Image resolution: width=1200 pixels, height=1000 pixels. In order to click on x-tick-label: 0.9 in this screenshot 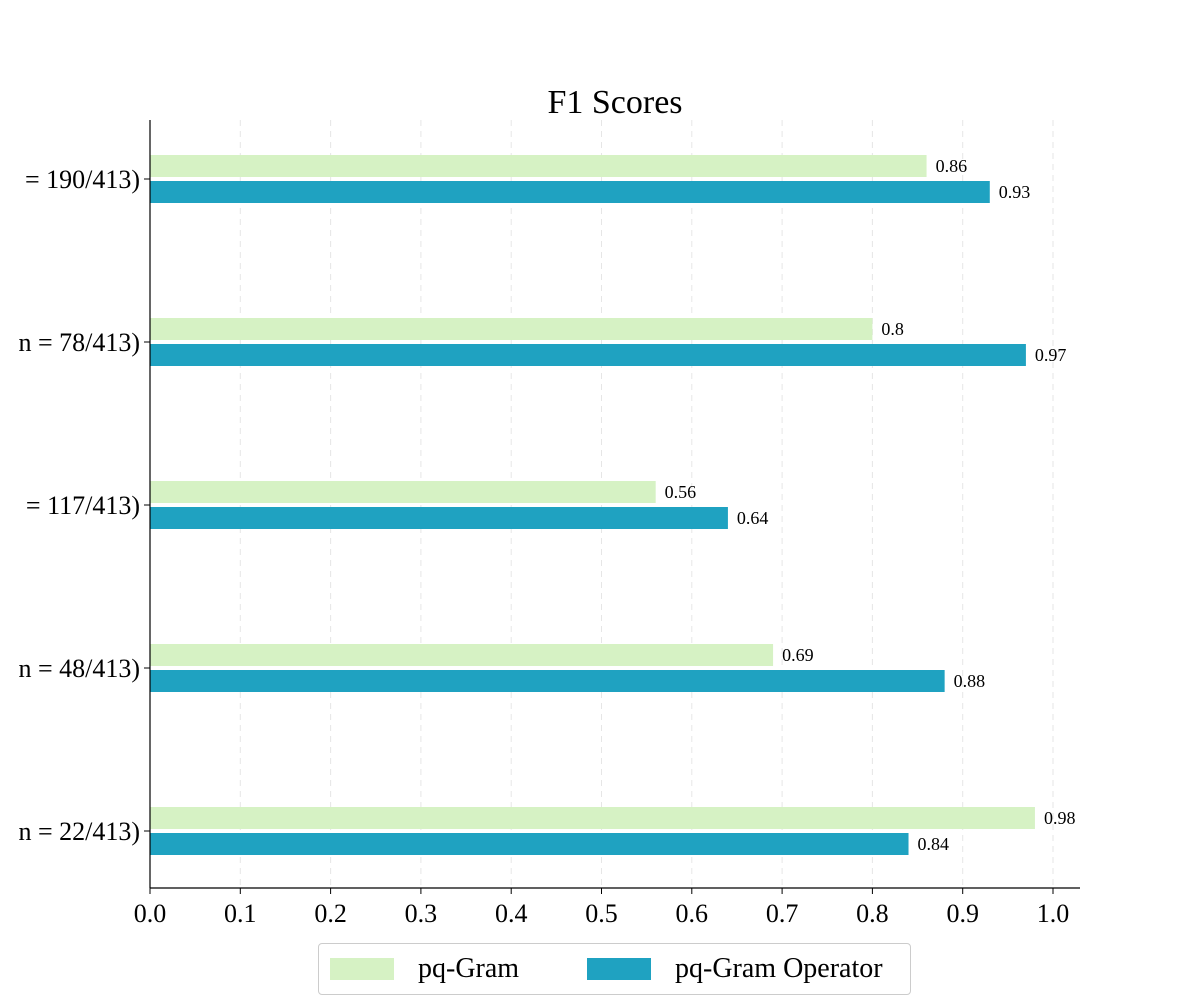, I will do `click(962, 913)`.